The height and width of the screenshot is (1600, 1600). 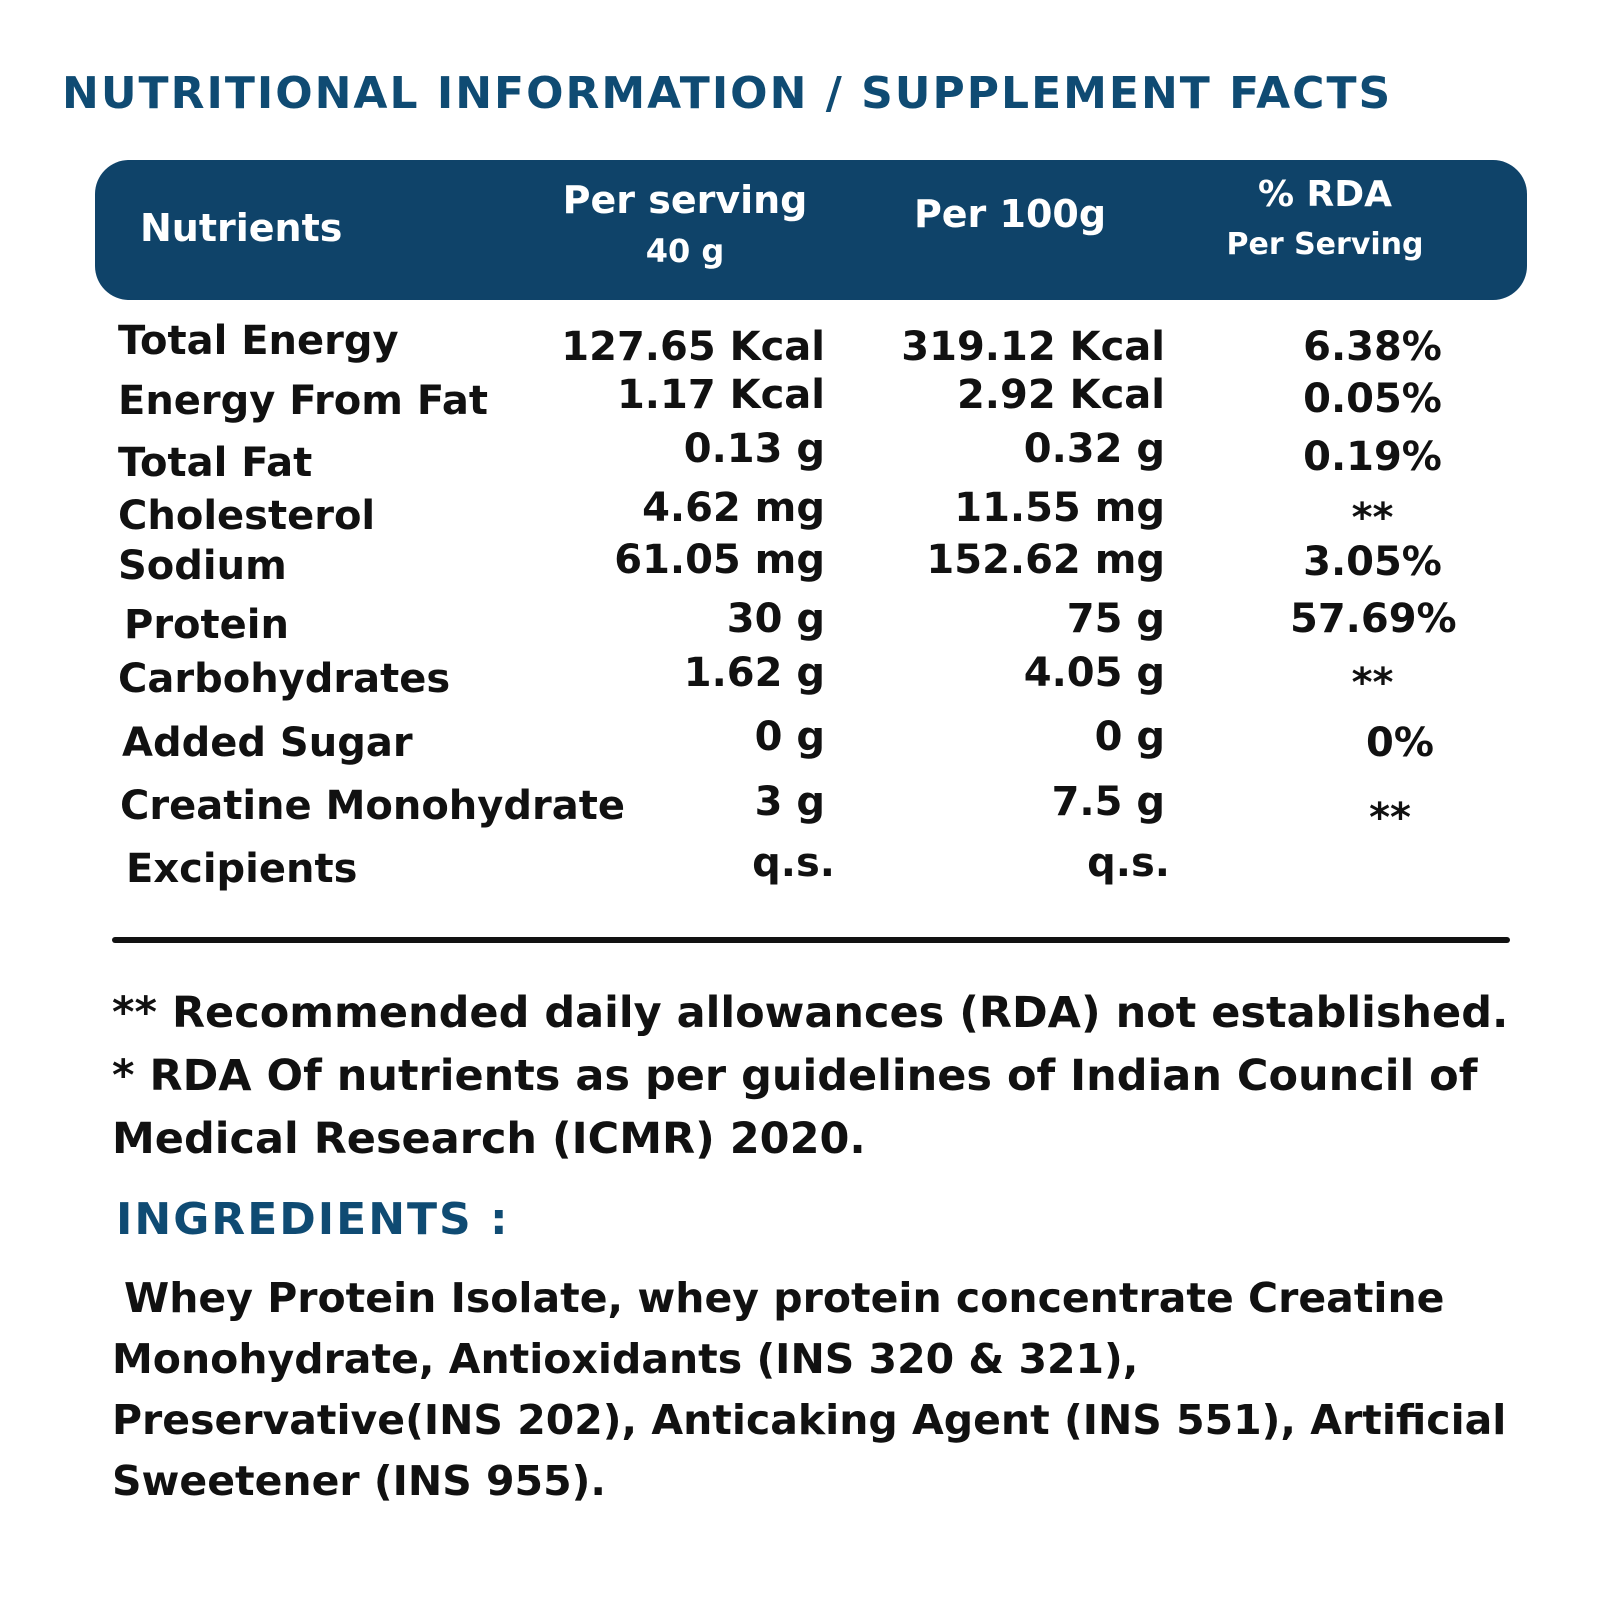 What do you see at coordinates (720, 395) in the screenshot?
I see `per-serving-value: 1.17 Kcal` at bounding box center [720, 395].